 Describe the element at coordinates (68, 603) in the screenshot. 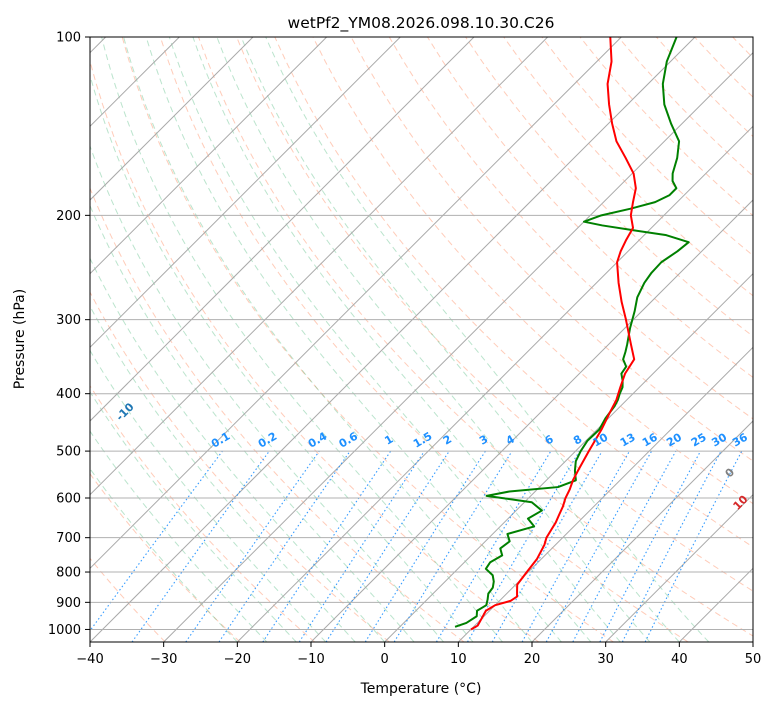

I see `y-tick-label: 900` at that location.